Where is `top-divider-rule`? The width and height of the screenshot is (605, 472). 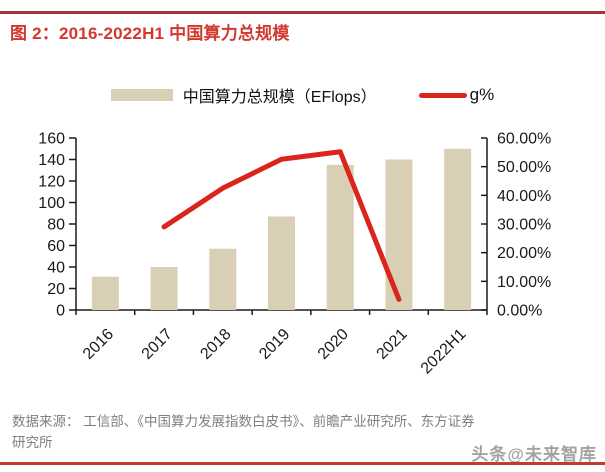 top-divider-rule is located at coordinates (302, 12).